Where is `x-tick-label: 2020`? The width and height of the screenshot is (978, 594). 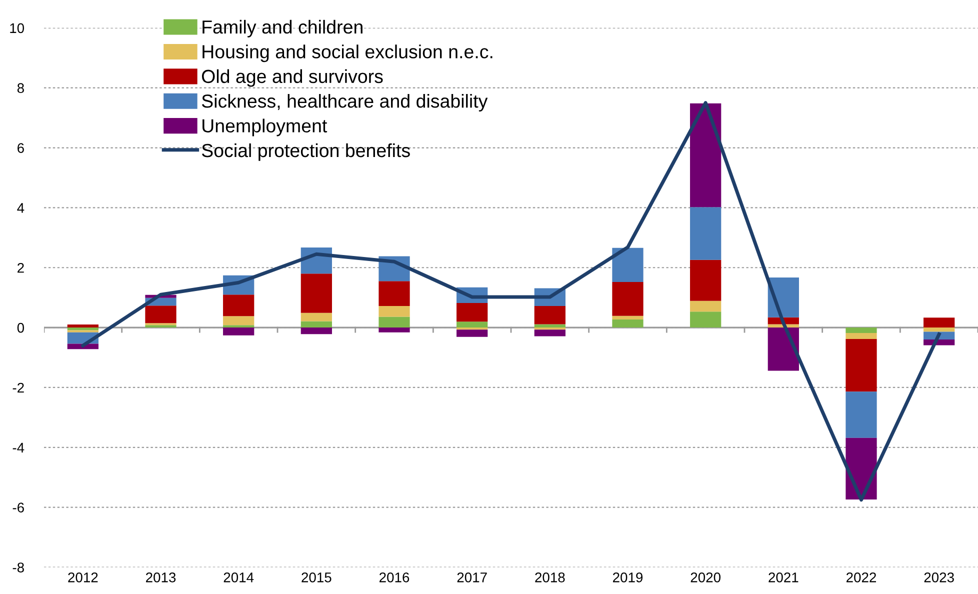
x-tick-label: 2020 is located at coordinates (705, 577).